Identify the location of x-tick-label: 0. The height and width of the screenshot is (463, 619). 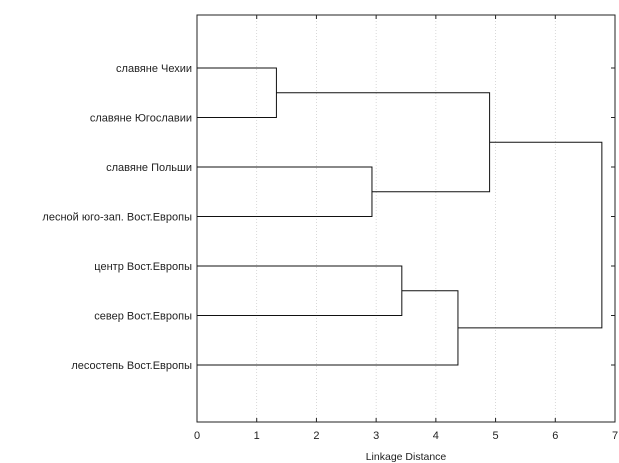
(197, 436).